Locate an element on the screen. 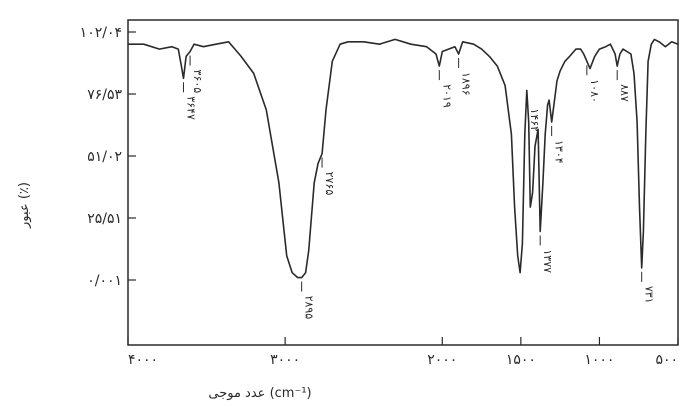 The height and width of the screenshot is (405, 691). y-tick-label: ۷۶/۵۳ is located at coordinates (104, 95).